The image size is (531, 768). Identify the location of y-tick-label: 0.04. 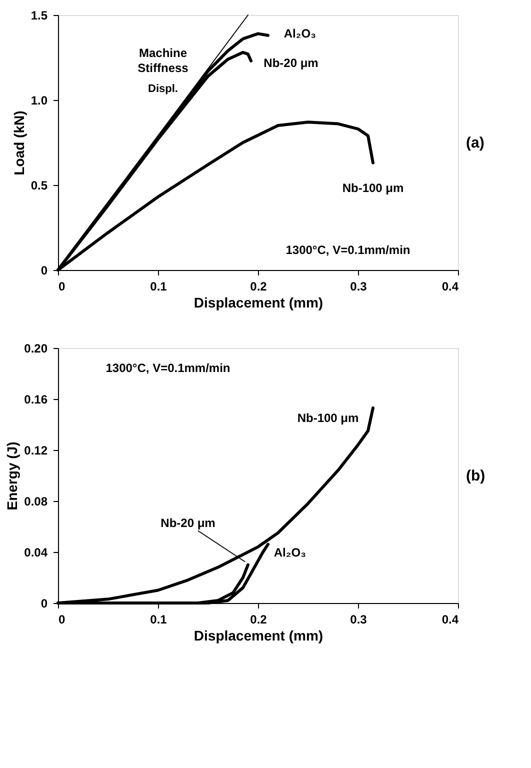
(36, 553).